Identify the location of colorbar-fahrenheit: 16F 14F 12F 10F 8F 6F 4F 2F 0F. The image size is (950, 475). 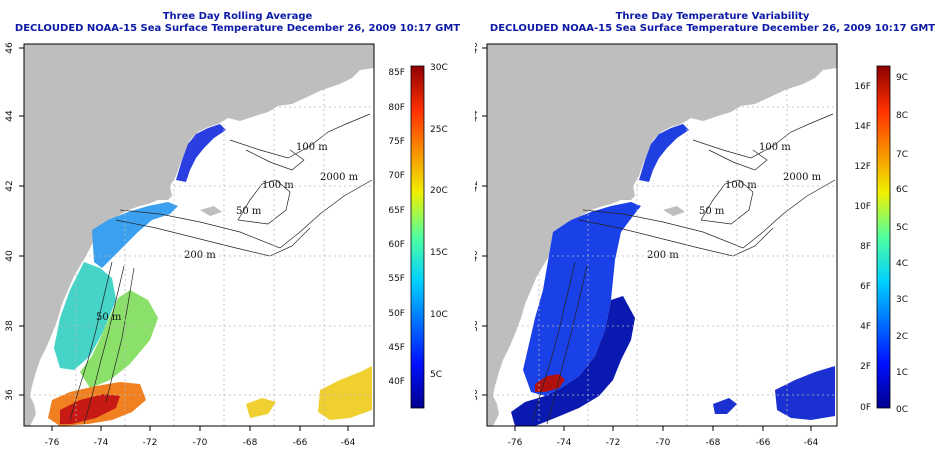
(862, 247).